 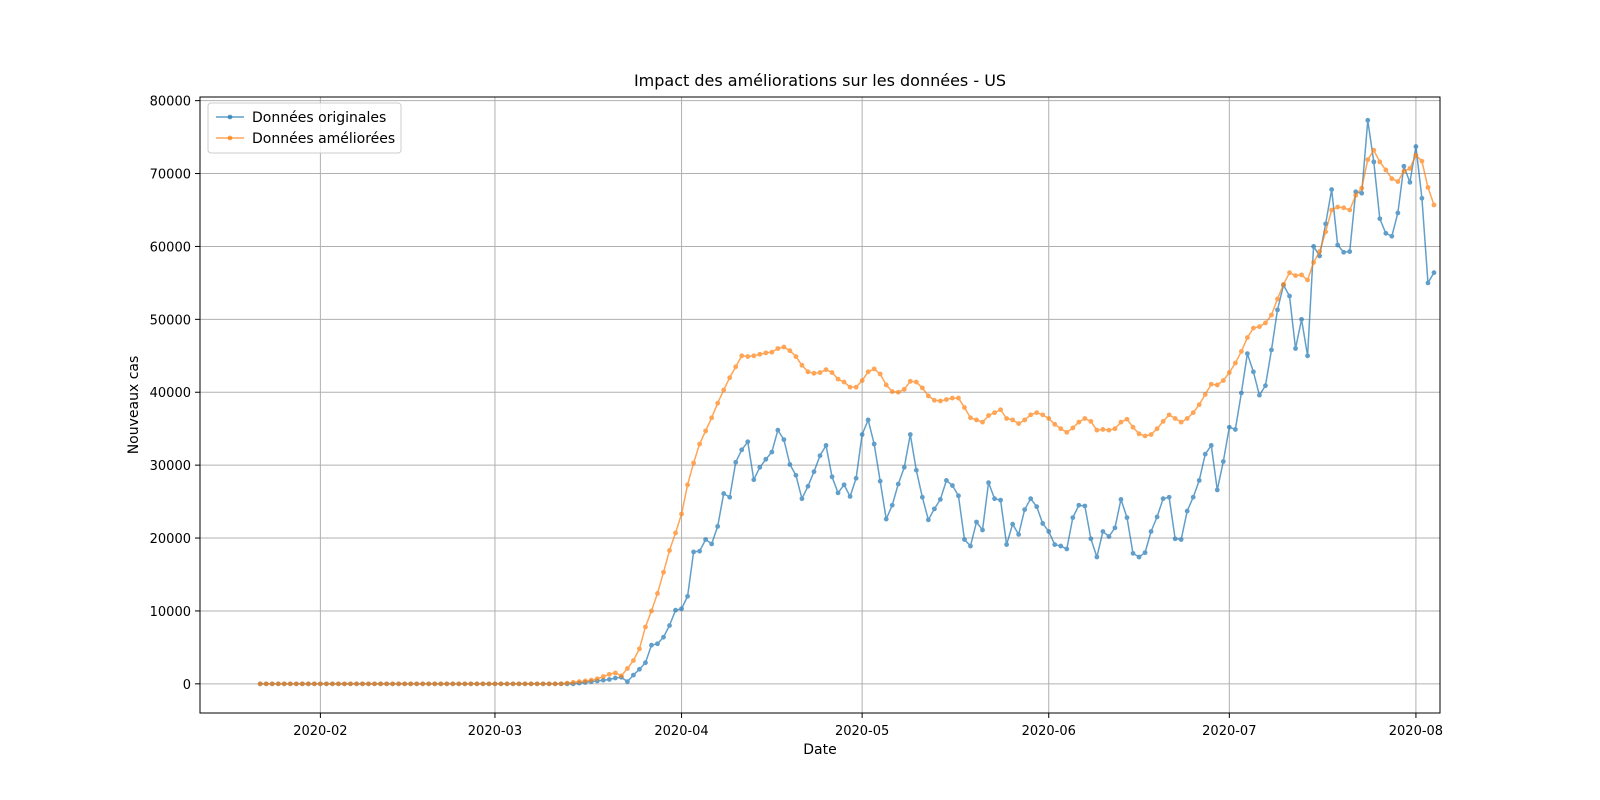 What do you see at coordinates (170, 466) in the screenshot?
I see `y-tick-label: 30000` at bounding box center [170, 466].